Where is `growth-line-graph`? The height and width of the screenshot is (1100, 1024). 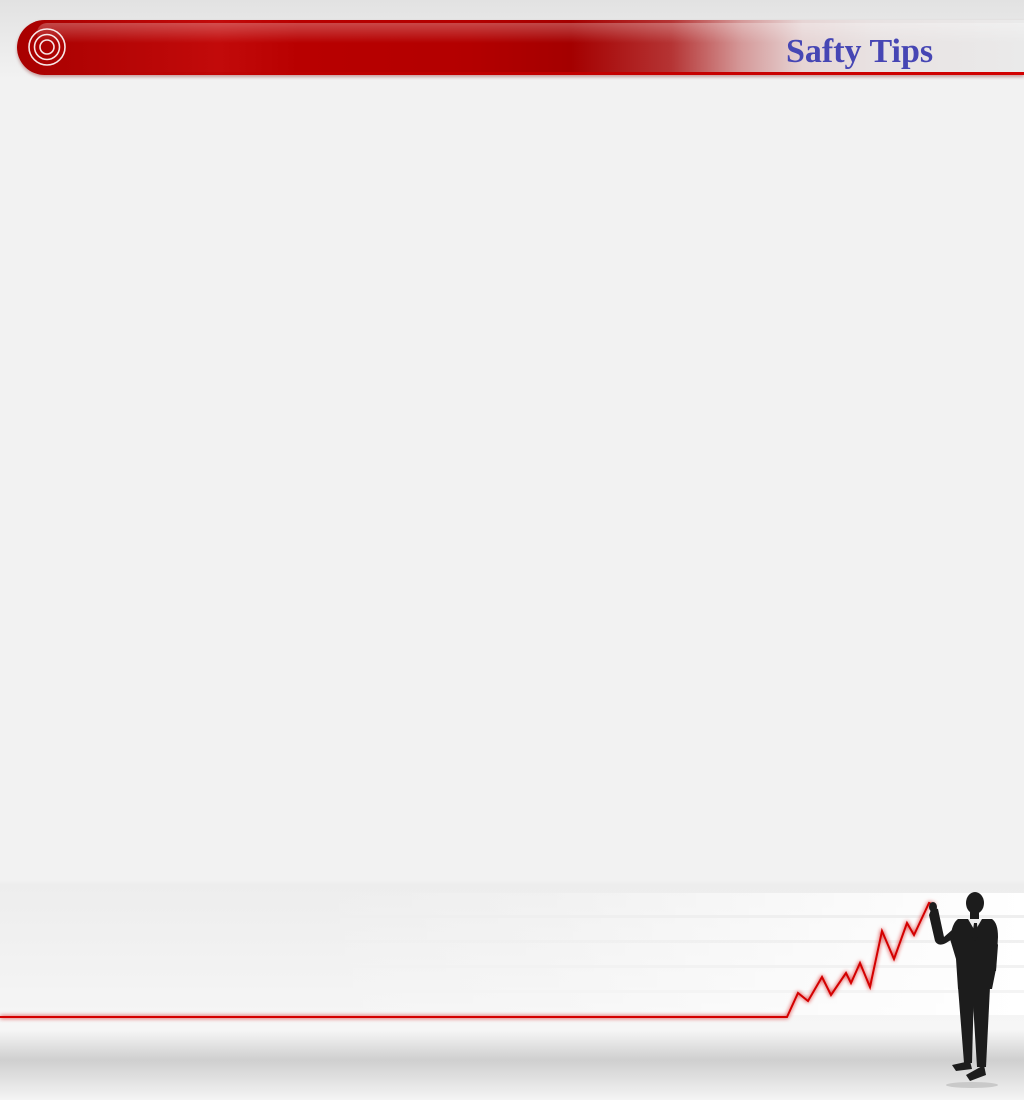 growth-line-graph is located at coordinates (468, 959).